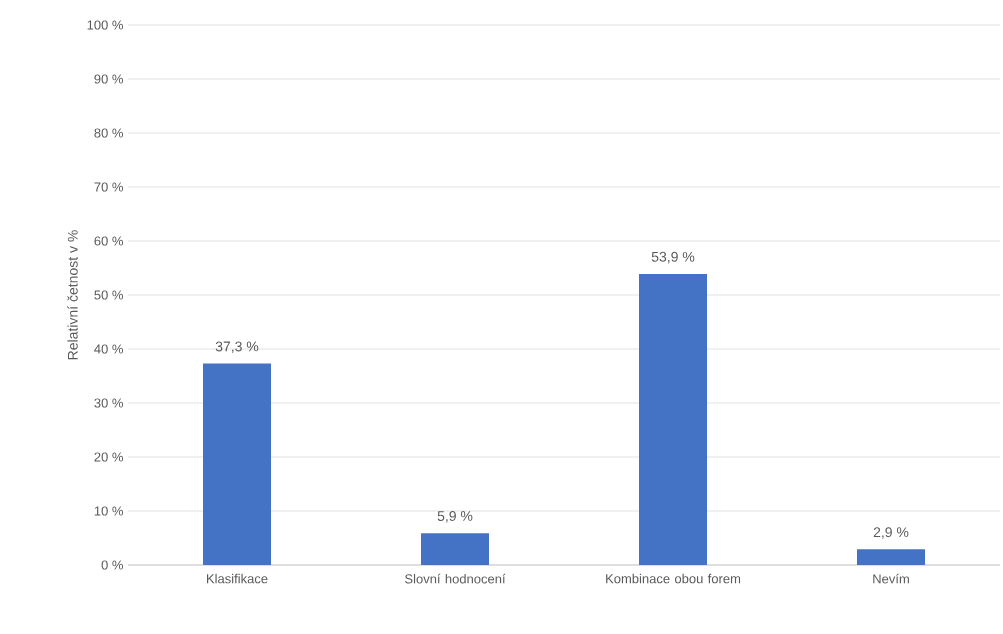 Image resolution: width=1003 pixels, height=634 pixels. What do you see at coordinates (108, 457) in the screenshot?
I see `y-tick-label: 20 %` at bounding box center [108, 457].